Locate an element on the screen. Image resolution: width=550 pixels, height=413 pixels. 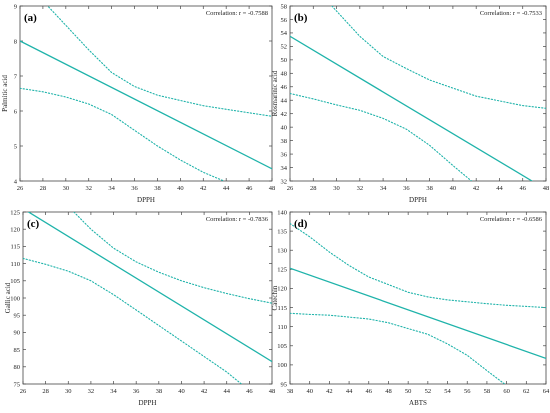
y-tick-label: 8 is located at coordinates (15, 41).